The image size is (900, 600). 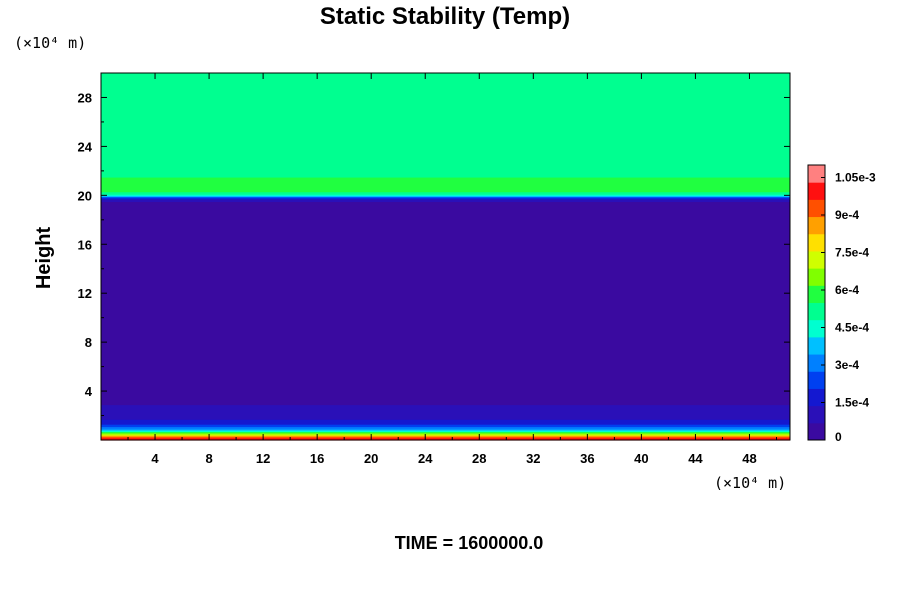 I want to click on y-tick-label: 4, so click(x=89, y=391).